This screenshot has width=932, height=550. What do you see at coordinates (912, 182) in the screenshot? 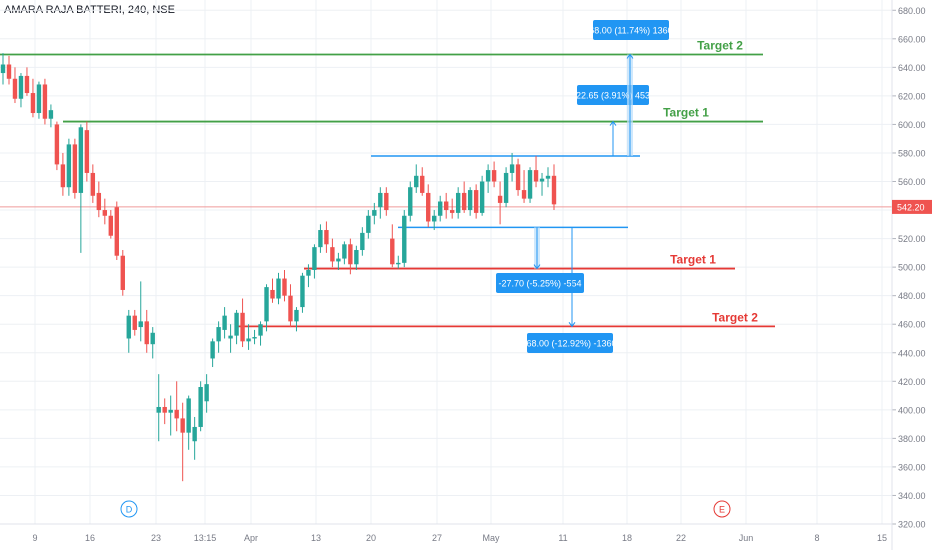
I see `y-tick-label: 560.00` at bounding box center [912, 182].